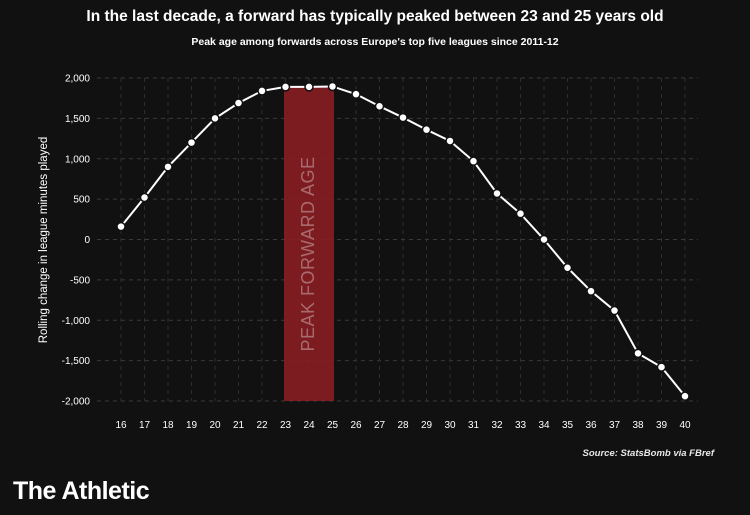 Image resolution: width=750 pixels, height=515 pixels. What do you see at coordinates (333, 425) in the screenshot?
I see `x-tick-label: 25` at bounding box center [333, 425].